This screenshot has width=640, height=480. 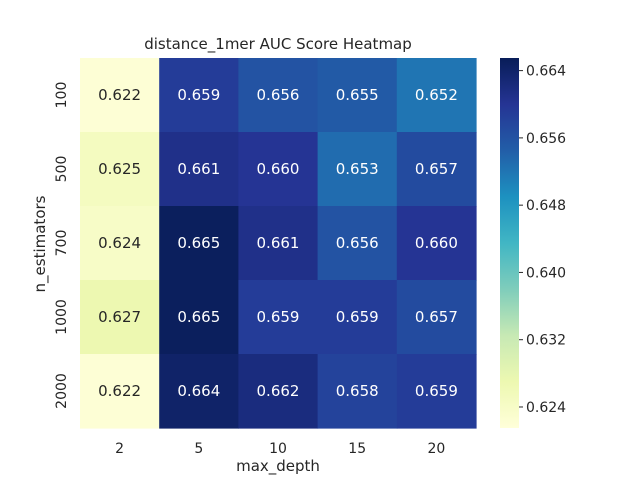 I want to click on x-axis-title: max_depth, so click(x=278, y=466).